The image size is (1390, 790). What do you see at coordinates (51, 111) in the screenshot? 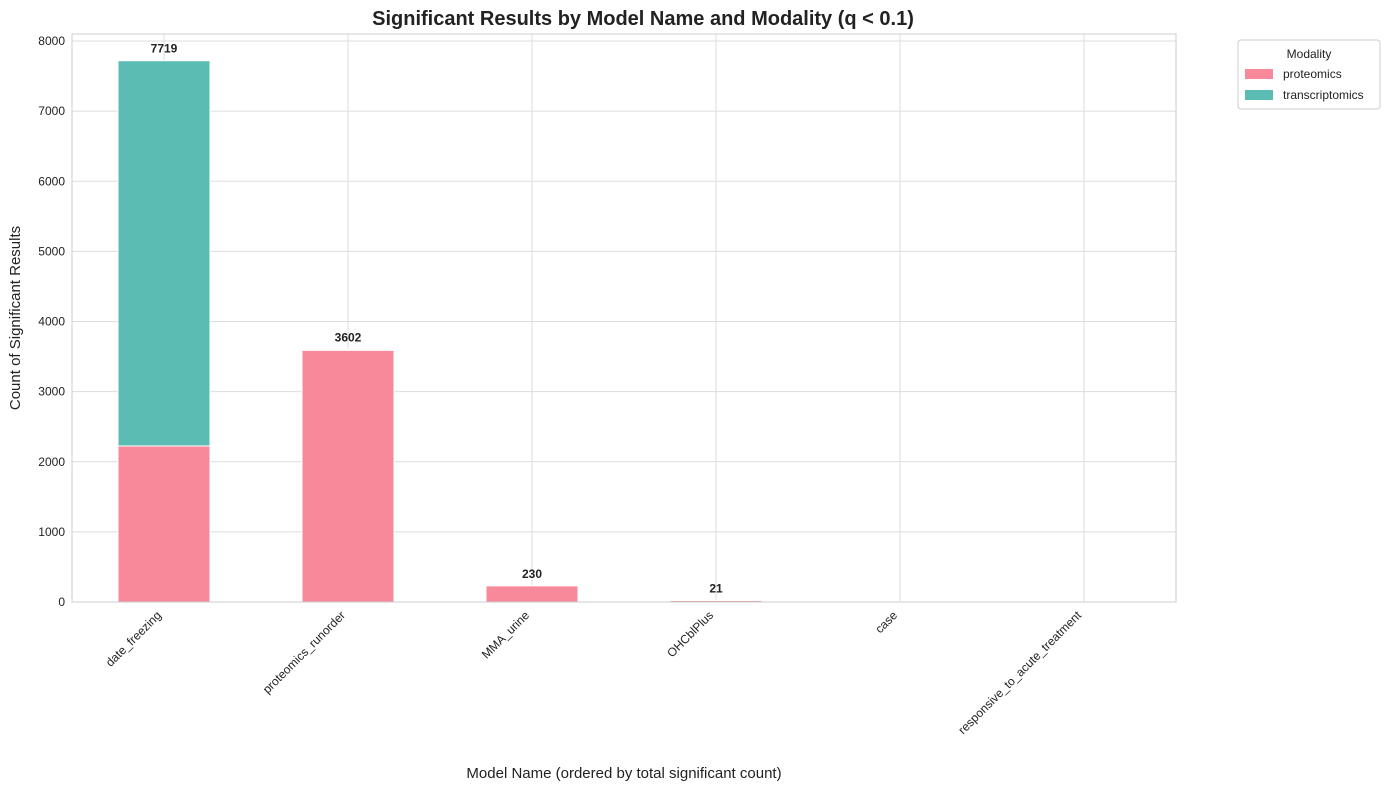
I see `y-tick-label: 7000` at bounding box center [51, 111].